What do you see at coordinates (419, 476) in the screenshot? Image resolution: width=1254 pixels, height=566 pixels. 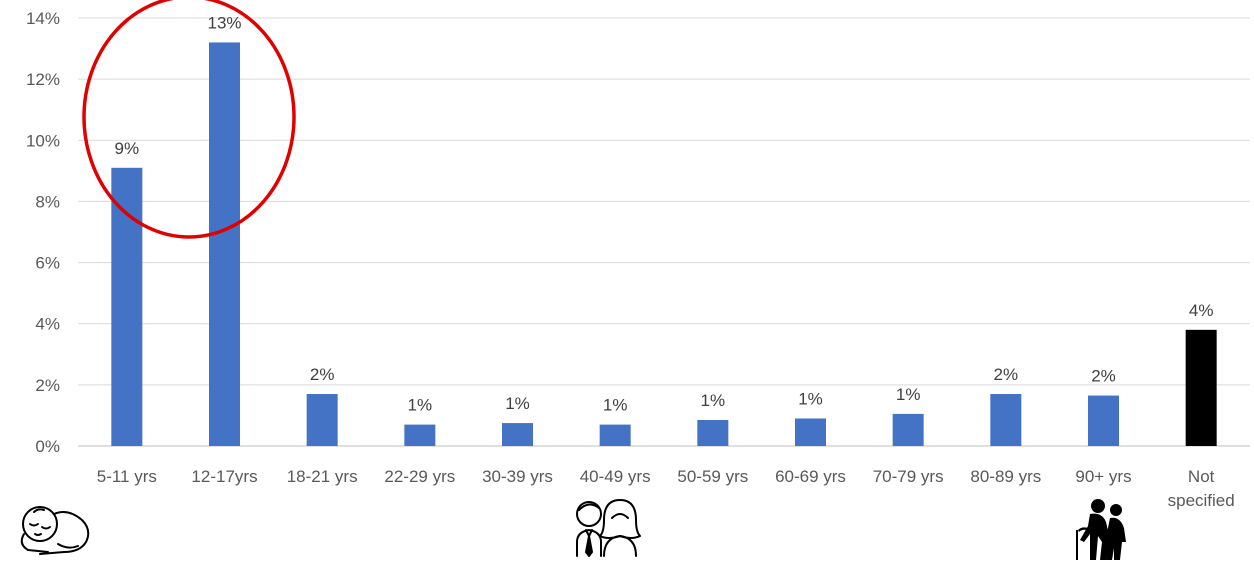 I see `category-label: 22-29 yrs` at bounding box center [419, 476].